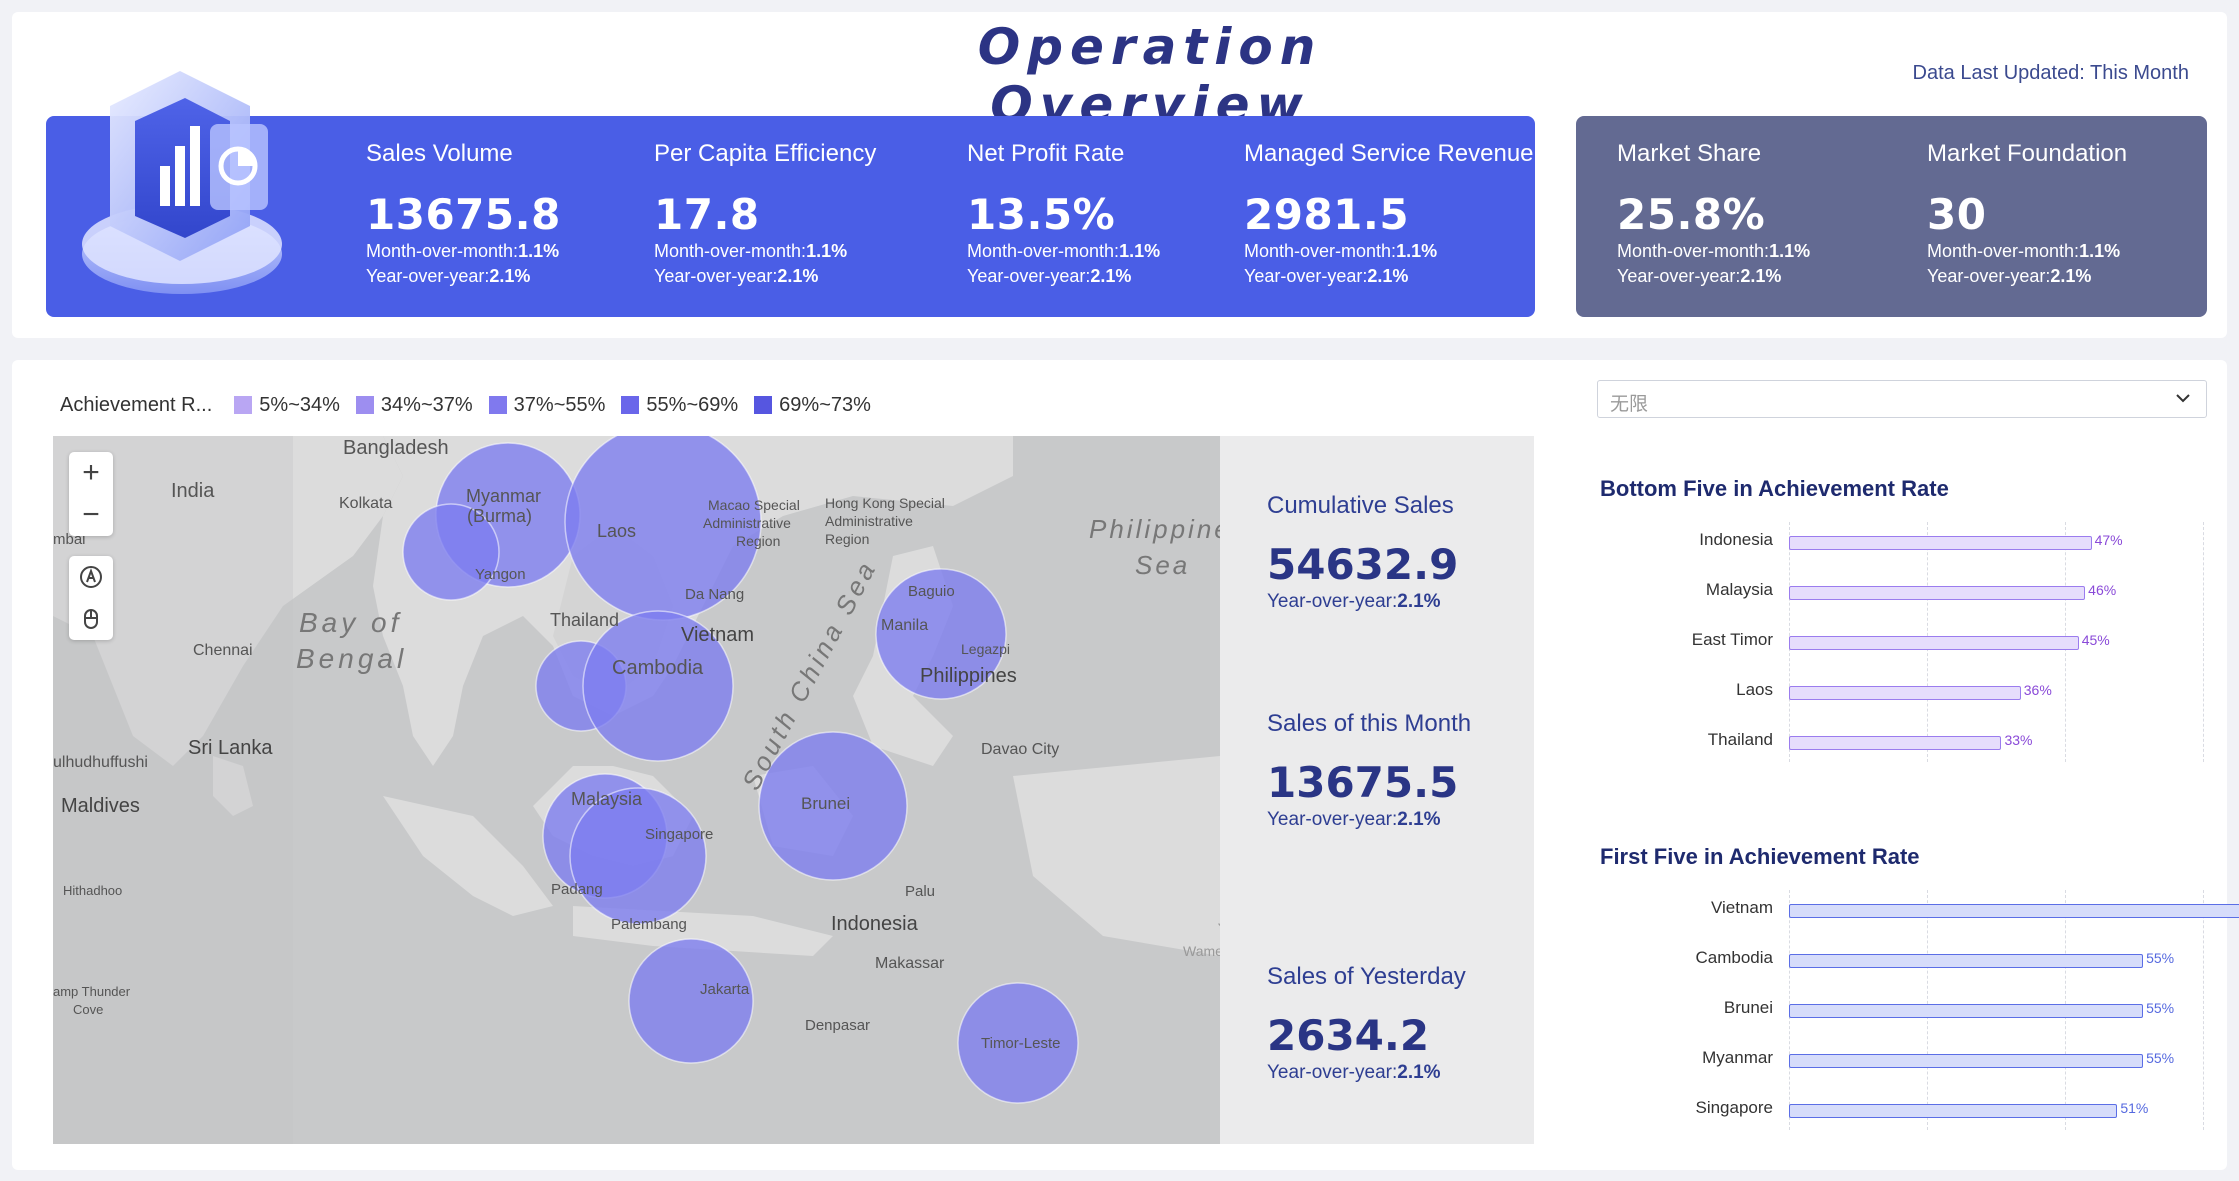 This screenshot has height=1181, width=2239. What do you see at coordinates (1691, 214) in the screenshot?
I see `kpi-value: 25.8%` at bounding box center [1691, 214].